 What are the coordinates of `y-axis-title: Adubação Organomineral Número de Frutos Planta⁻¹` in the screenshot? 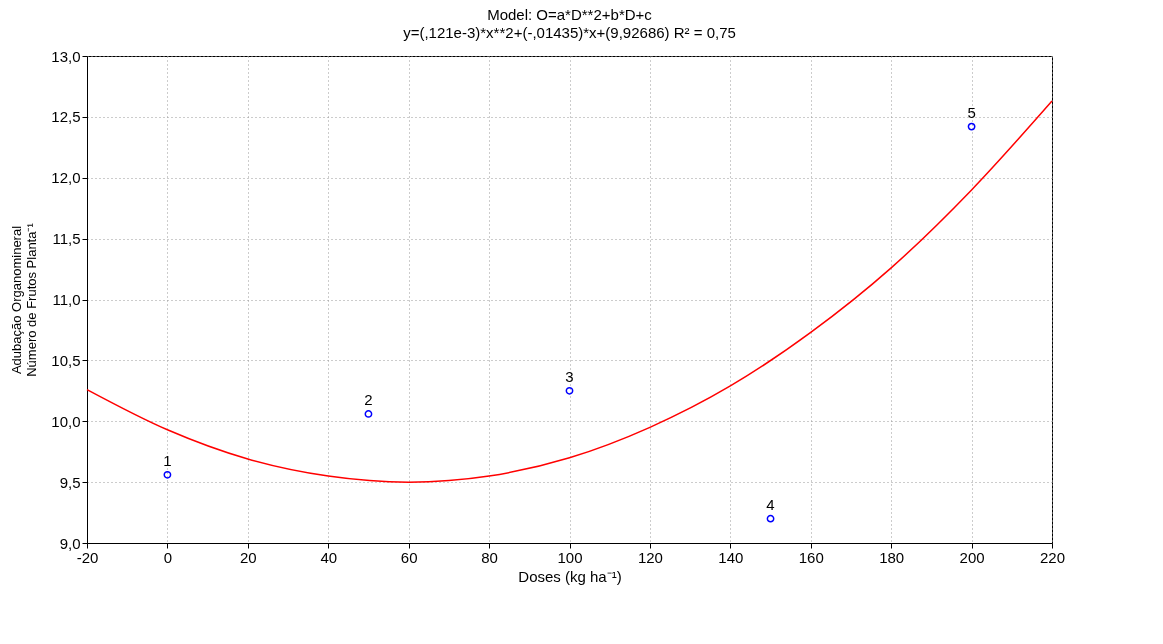 It's located at (24, 299).